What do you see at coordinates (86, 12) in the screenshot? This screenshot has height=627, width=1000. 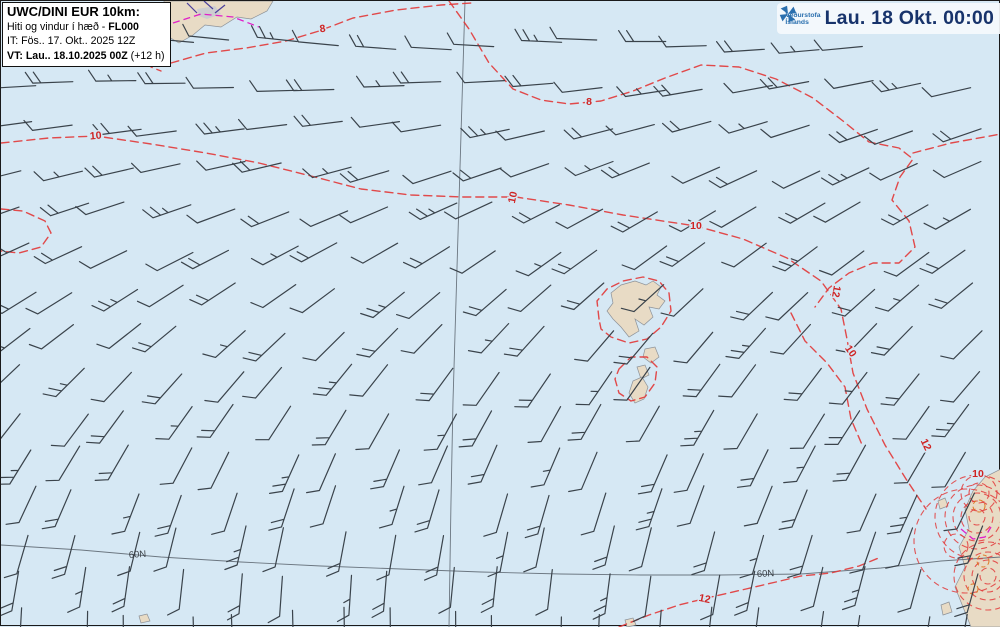 I see `model-title: UWC/DINI EUR 10km:` at bounding box center [86, 12].